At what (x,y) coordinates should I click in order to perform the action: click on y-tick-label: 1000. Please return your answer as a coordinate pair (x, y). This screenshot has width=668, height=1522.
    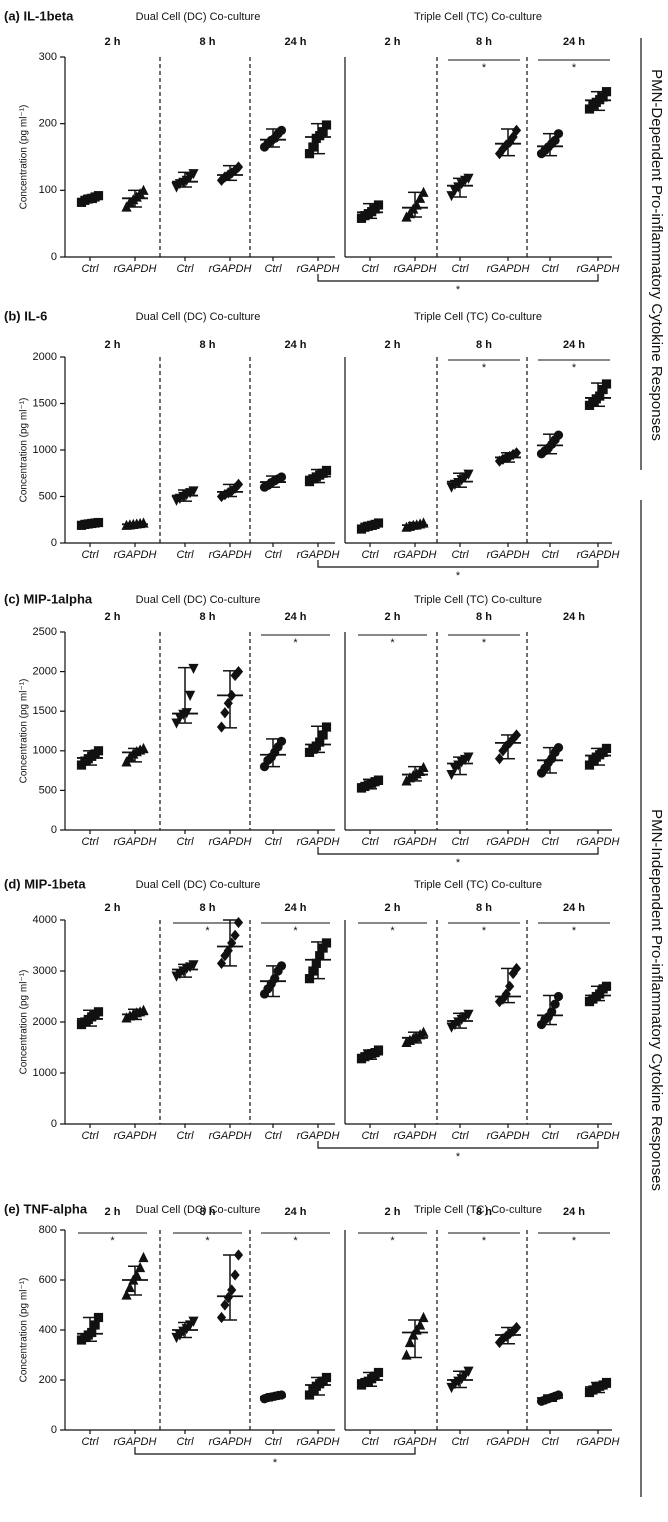
    Looking at the image, I should click on (45, 751).